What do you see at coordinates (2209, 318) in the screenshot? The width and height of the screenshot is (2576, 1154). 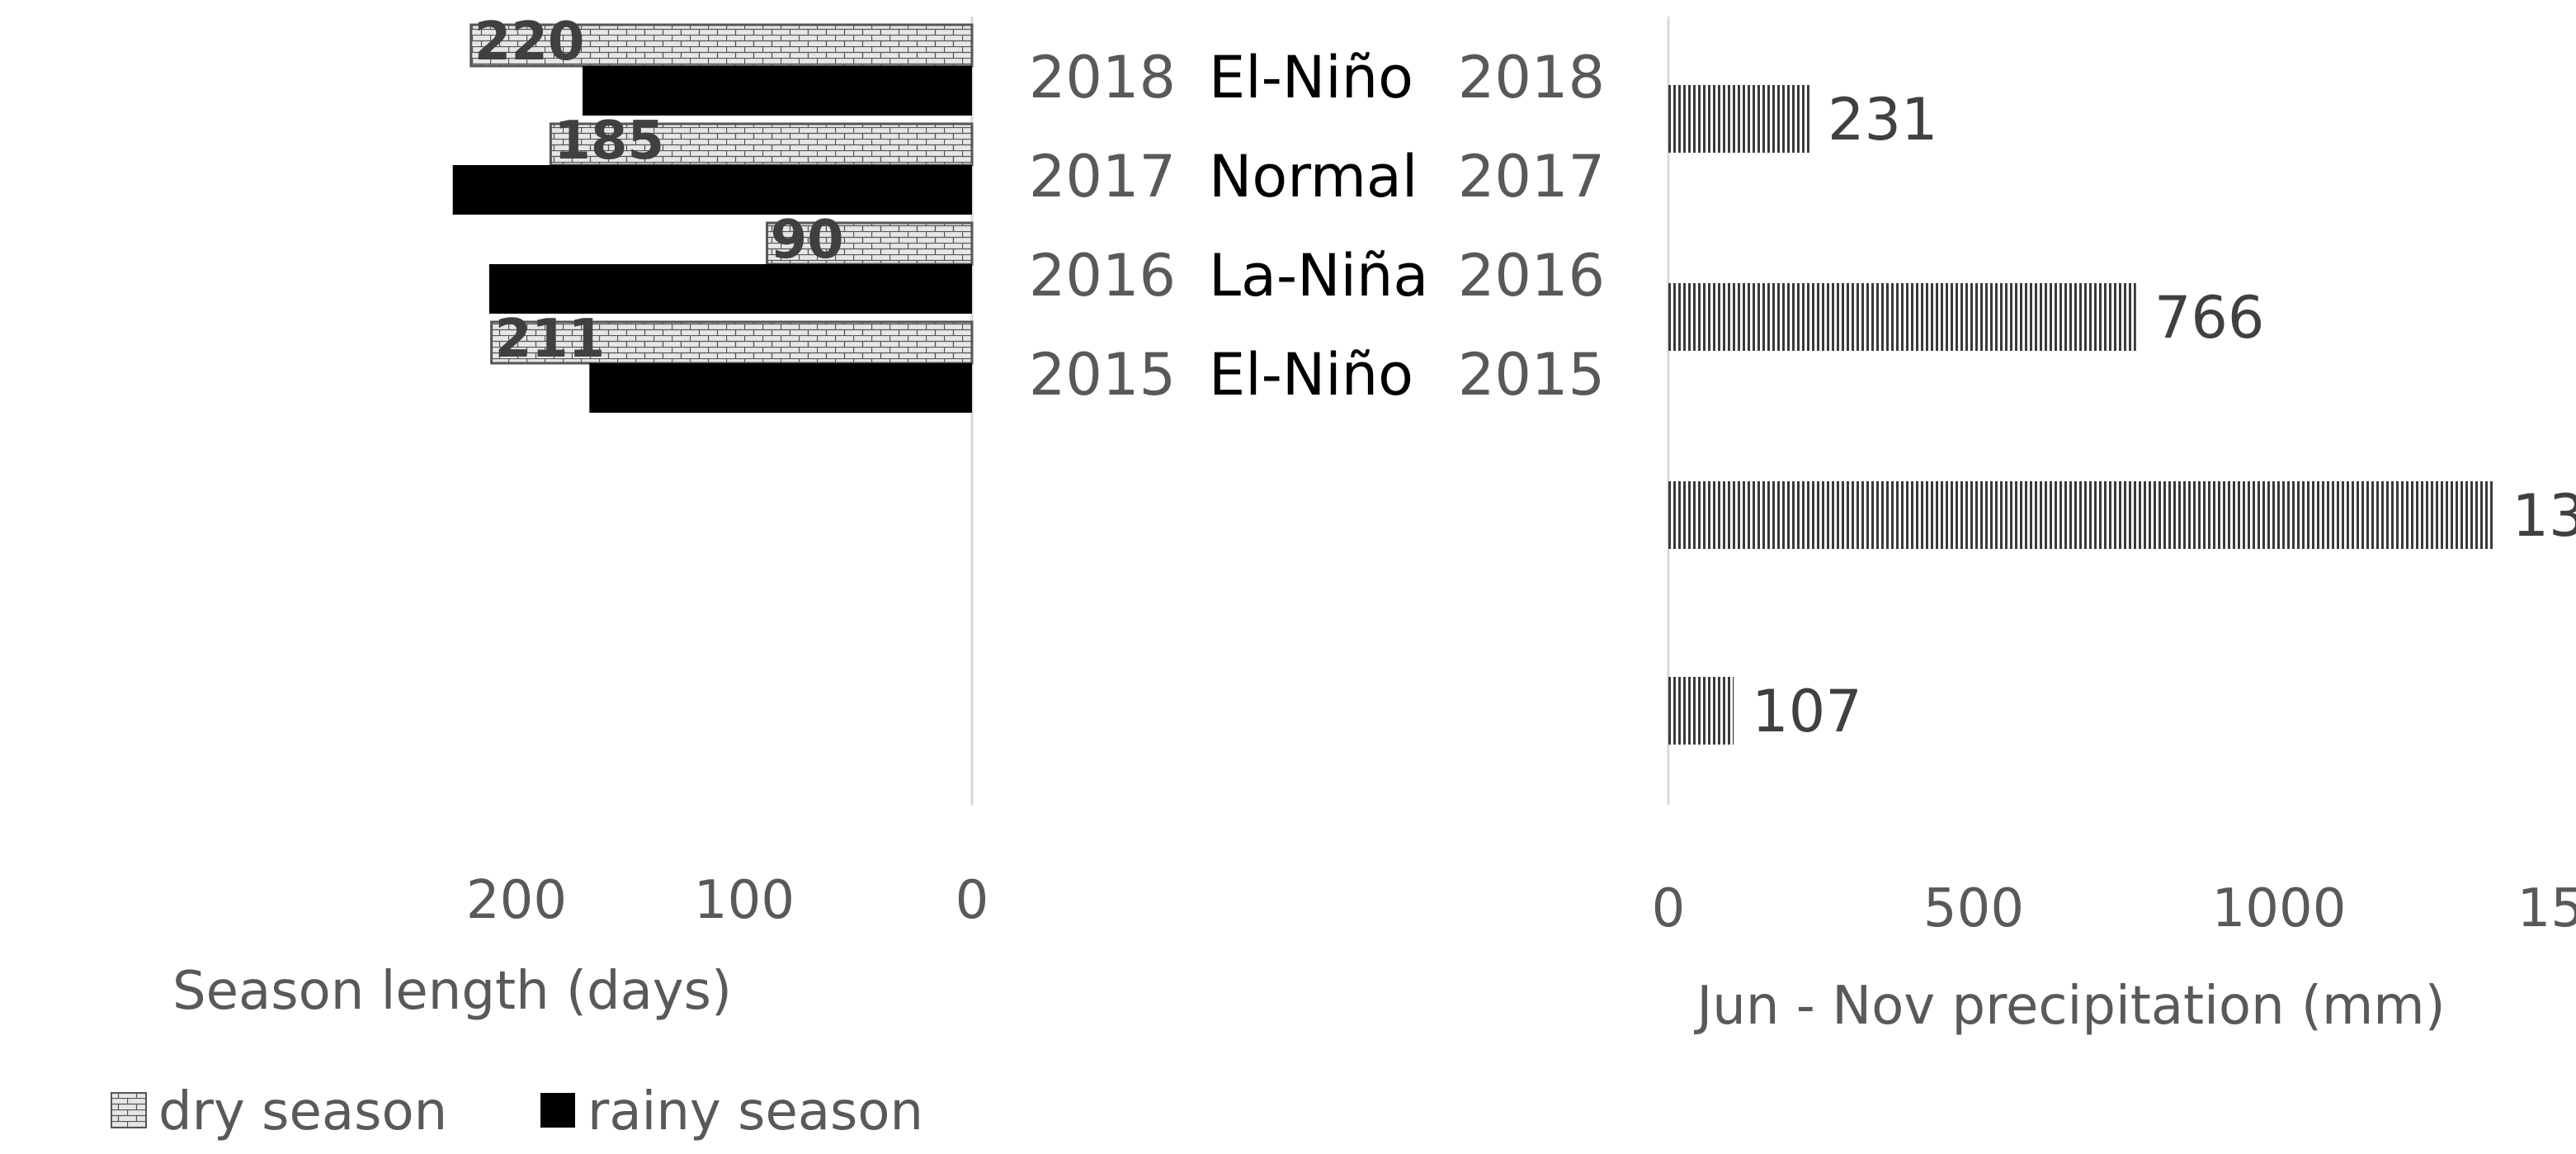 I see `precipitation-value-label: 766` at bounding box center [2209, 318].